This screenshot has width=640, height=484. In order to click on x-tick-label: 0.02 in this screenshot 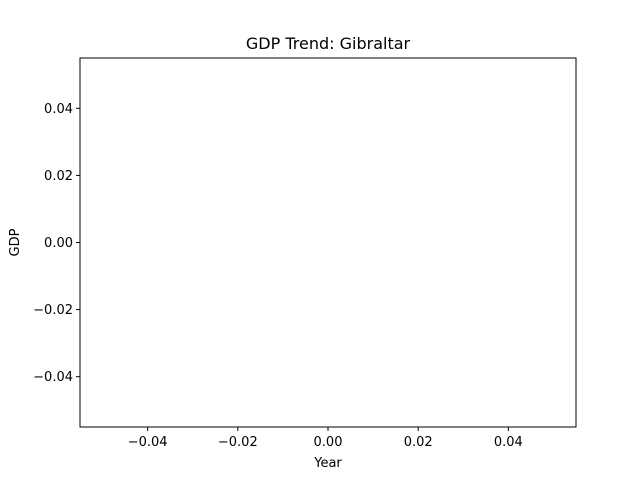, I will do `click(418, 442)`.